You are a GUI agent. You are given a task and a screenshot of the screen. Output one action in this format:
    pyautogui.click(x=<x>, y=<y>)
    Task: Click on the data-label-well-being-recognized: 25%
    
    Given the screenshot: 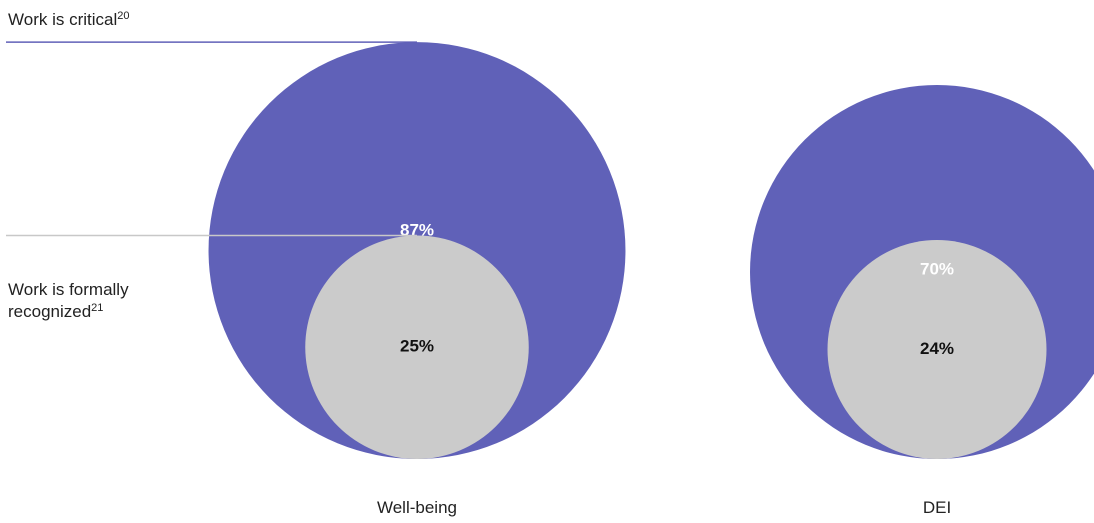 What is the action you would take?
    pyautogui.click(x=417, y=346)
    